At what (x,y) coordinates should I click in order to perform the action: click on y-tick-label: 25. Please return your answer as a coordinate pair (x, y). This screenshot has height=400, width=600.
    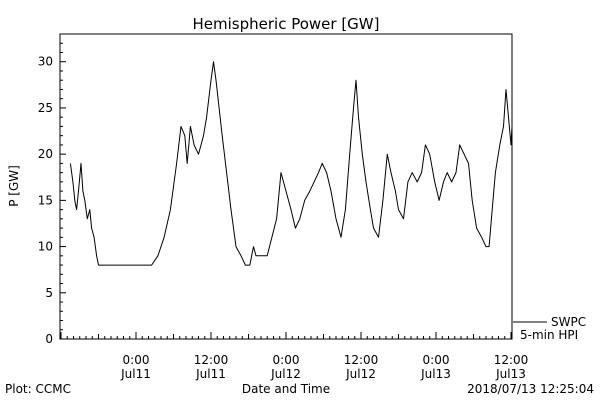
    Looking at the image, I should click on (45, 108).